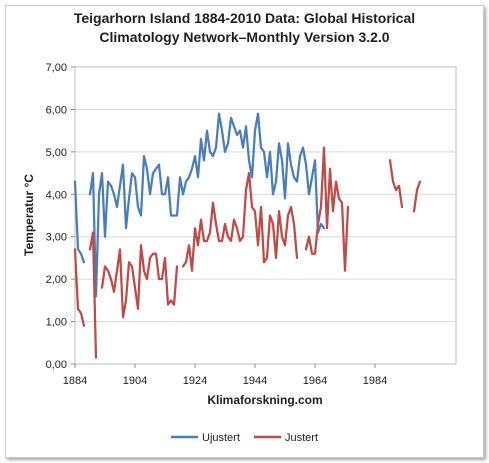  I want to click on series-line-ujustert, so click(79, 222).